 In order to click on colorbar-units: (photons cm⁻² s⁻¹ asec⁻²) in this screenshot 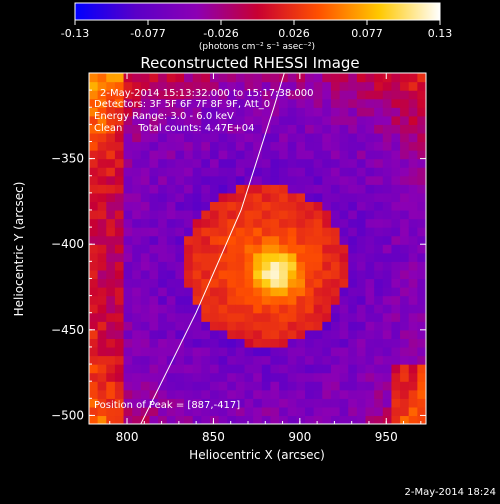, I will do `click(257, 47)`.